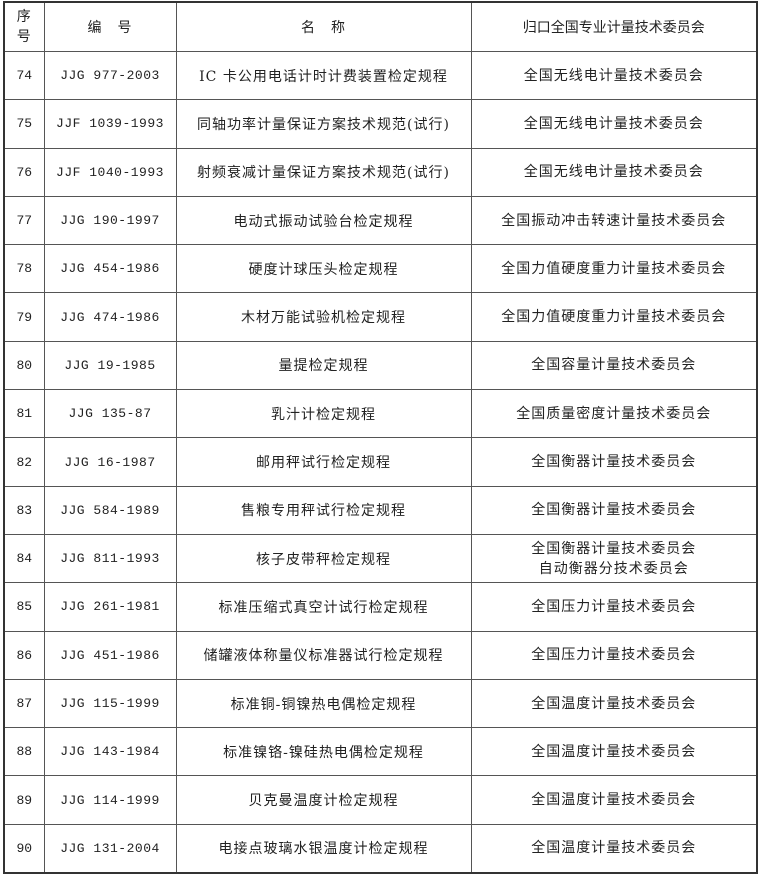 The image size is (759, 889). What do you see at coordinates (24, 462) in the screenshot?
I see `cell-seq: 82` at bounding box center [24, 462].